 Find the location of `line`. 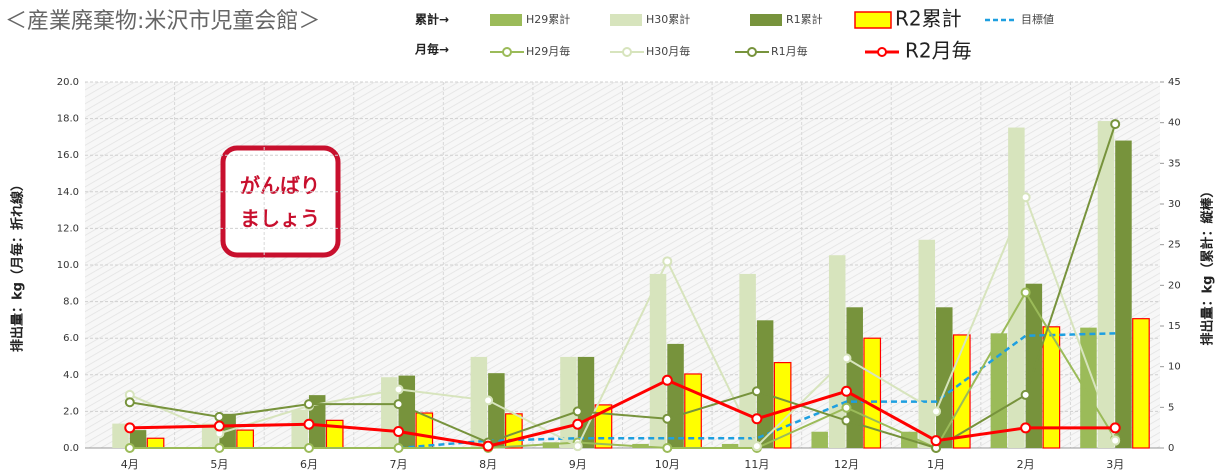

line is located at coordinates (622, 413).